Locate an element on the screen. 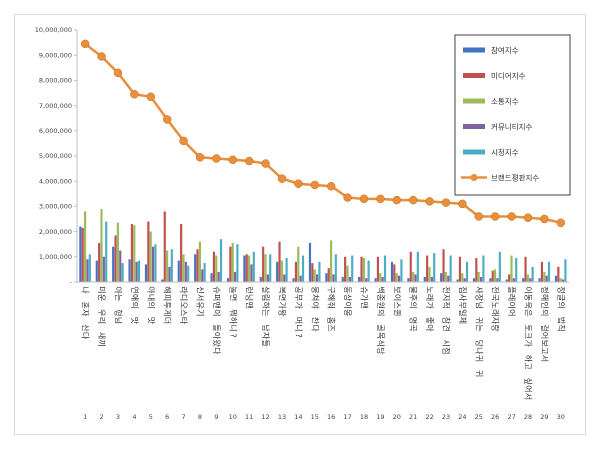  x-category-char: 스 is located at coordinates (183, 312).